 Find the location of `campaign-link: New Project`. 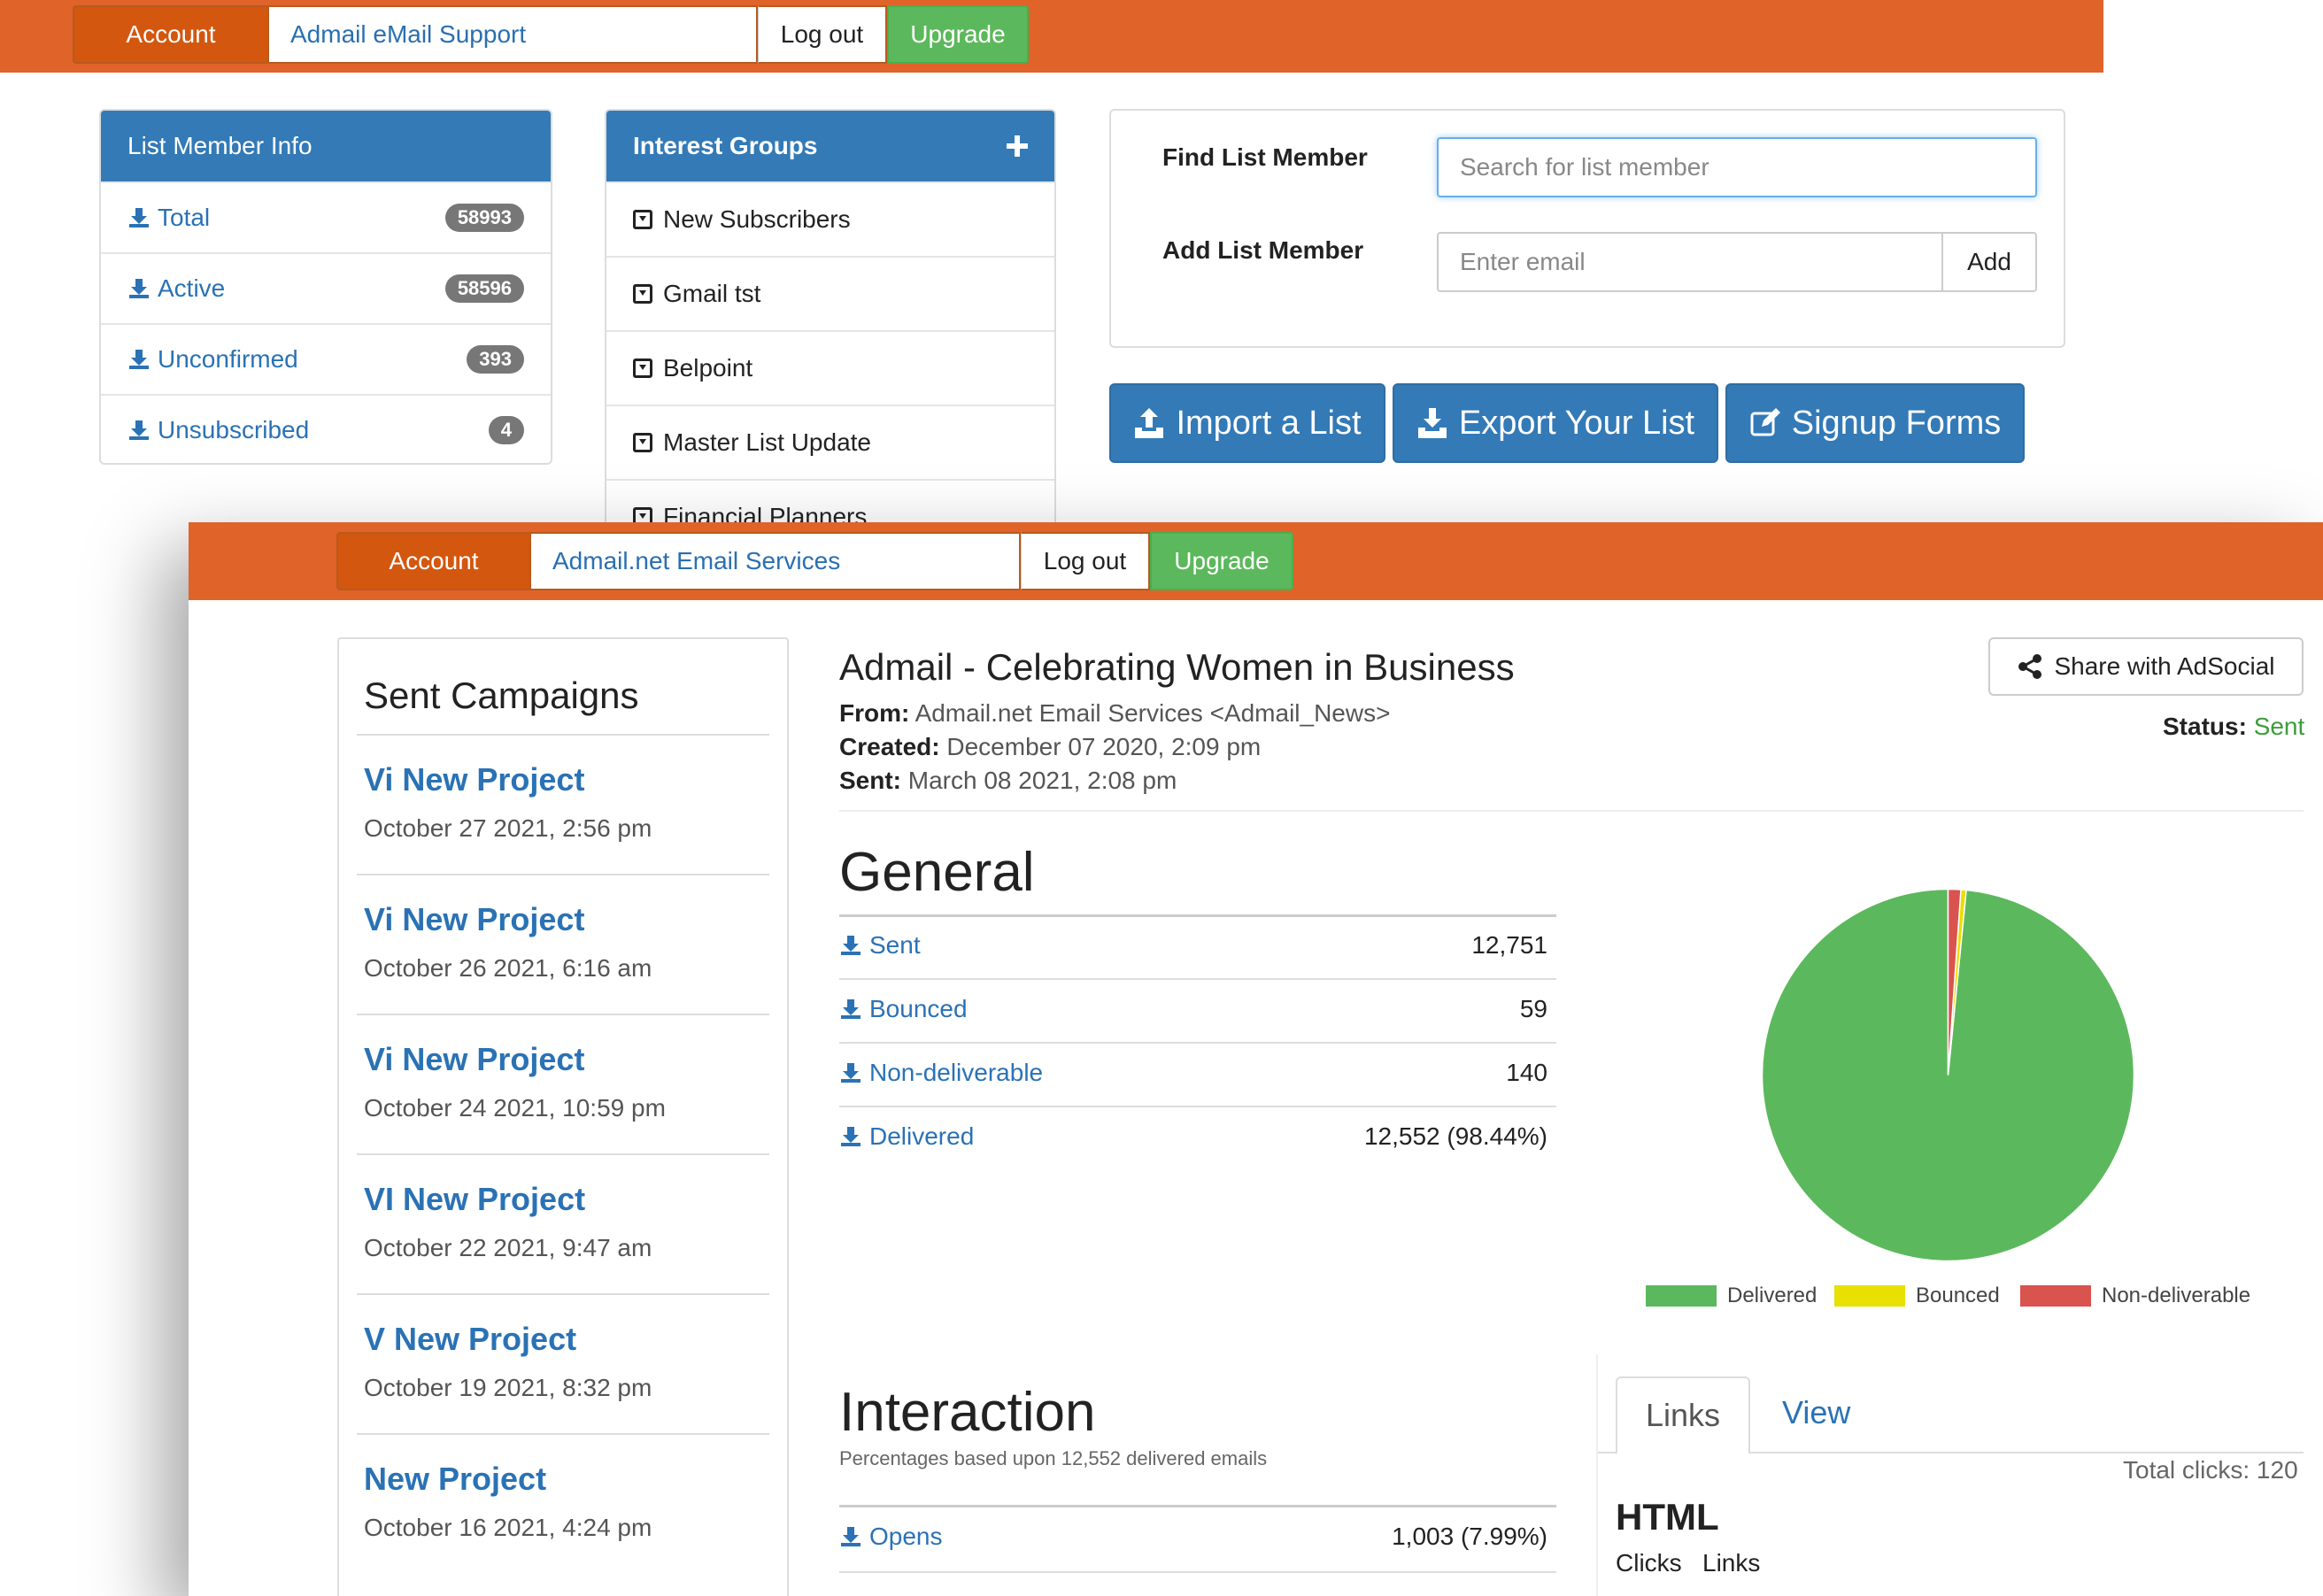

campaign-link: New Project is located at coordinates (455, 1479).